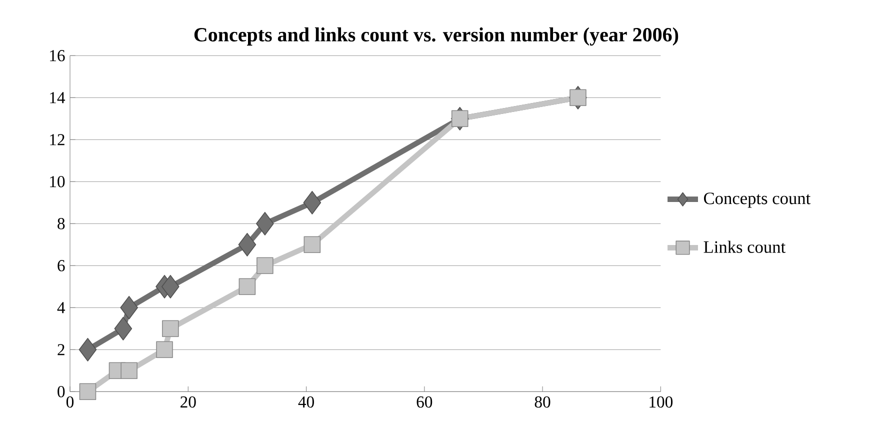 The width and height of the screenshot is (878, 445). I want to click on y-tick-label: 4, so click(61, 308).